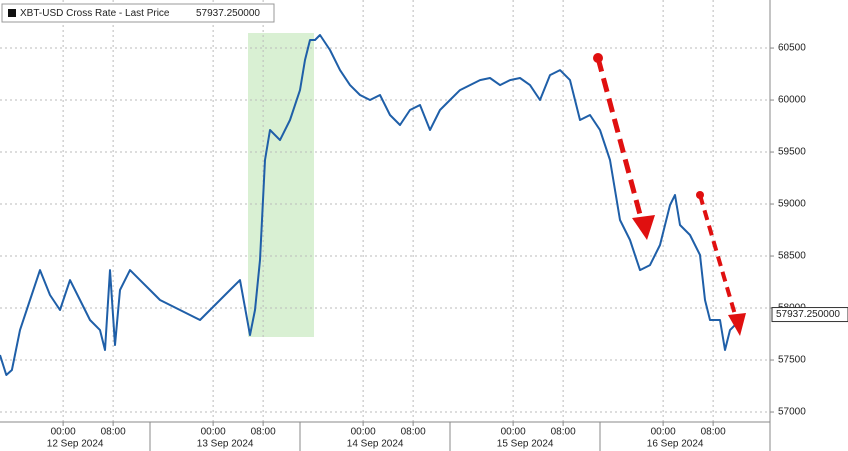 The height and width of the screenshot is (451, 848). What do you see at coordinates (375, 444) in the screenshot?
I see `date-label: 14 Sep 2024` at bounding box center [375, 444].